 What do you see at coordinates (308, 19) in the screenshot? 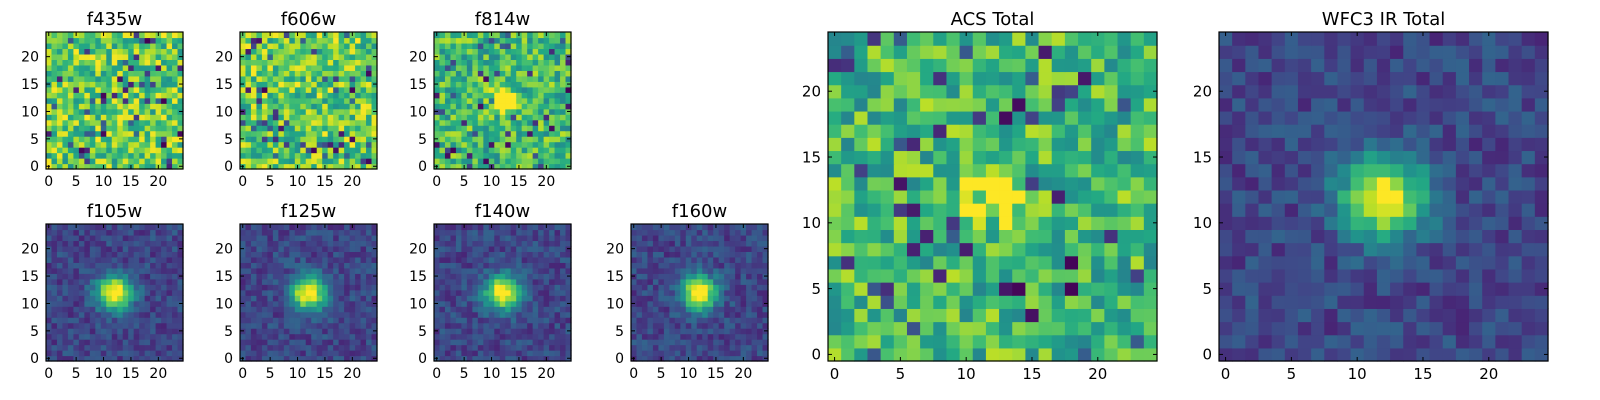
I see `panel-title: f606w` at bounding box center [308, 19].